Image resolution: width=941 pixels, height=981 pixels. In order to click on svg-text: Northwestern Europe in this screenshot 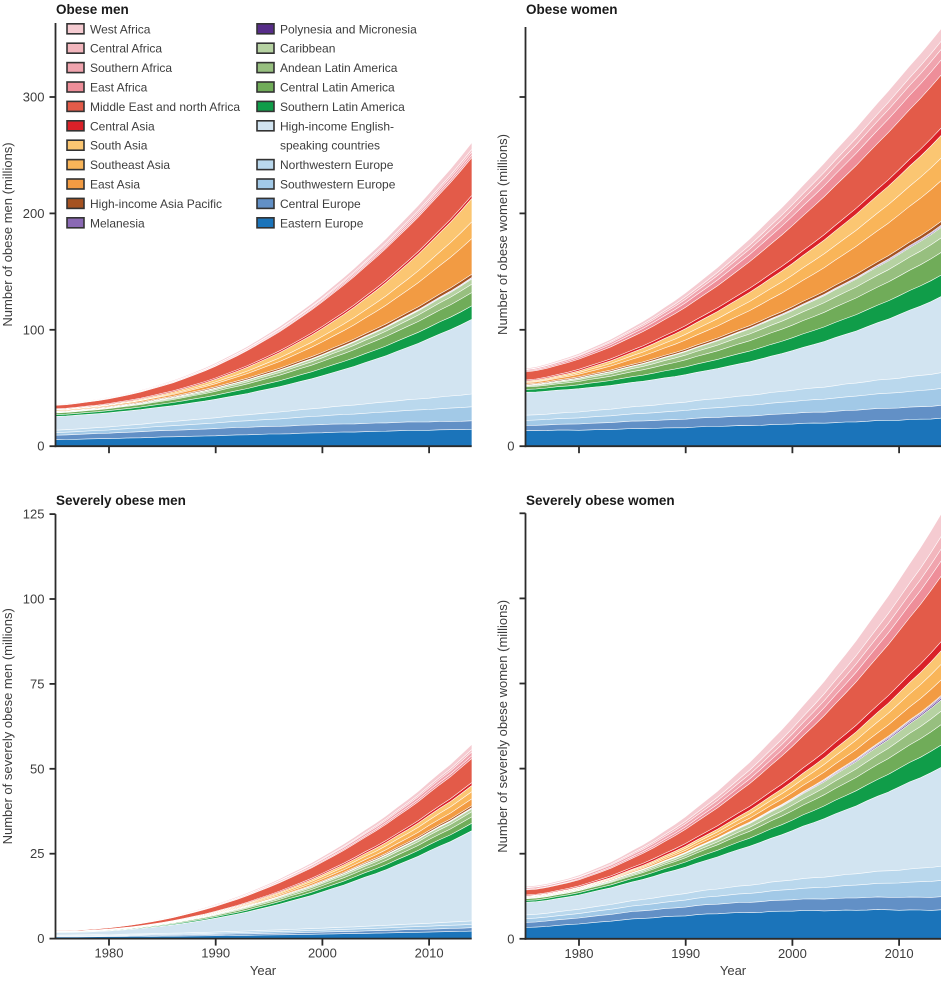, I will do `click(337, 165)`.